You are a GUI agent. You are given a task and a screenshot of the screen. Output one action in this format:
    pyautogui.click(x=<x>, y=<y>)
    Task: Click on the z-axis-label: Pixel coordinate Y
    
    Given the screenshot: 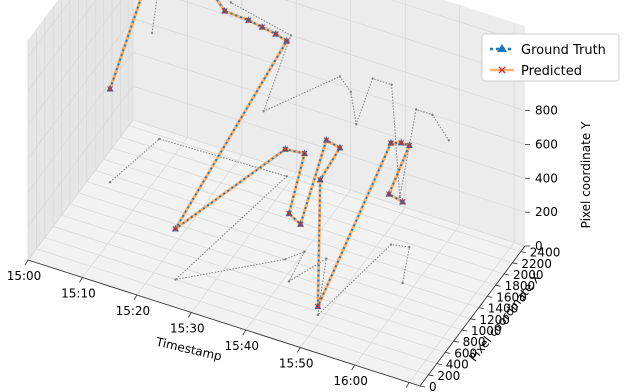 What is the action you would take?
    pyautogui.click(x=586, y=174)
    